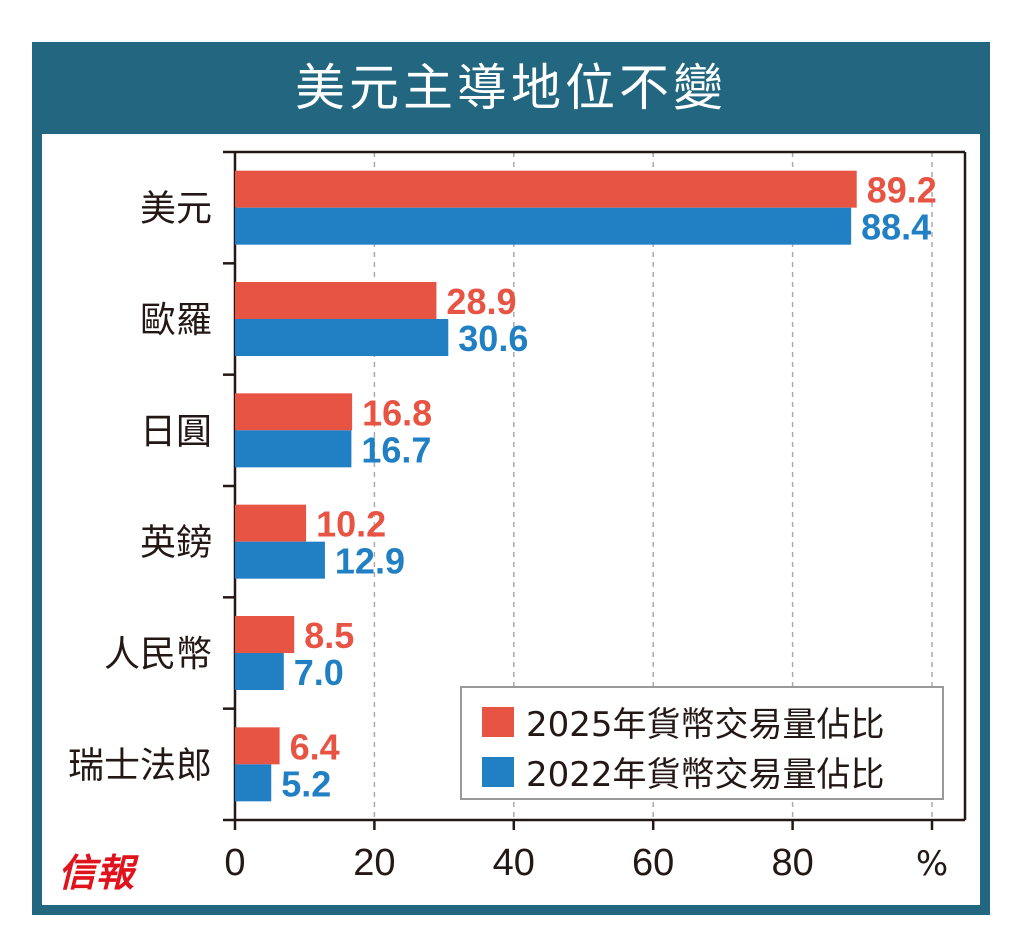 The width and height of the screenshot is (1024, 941). I want to click on data-label: 88.4, so click(896, 227).